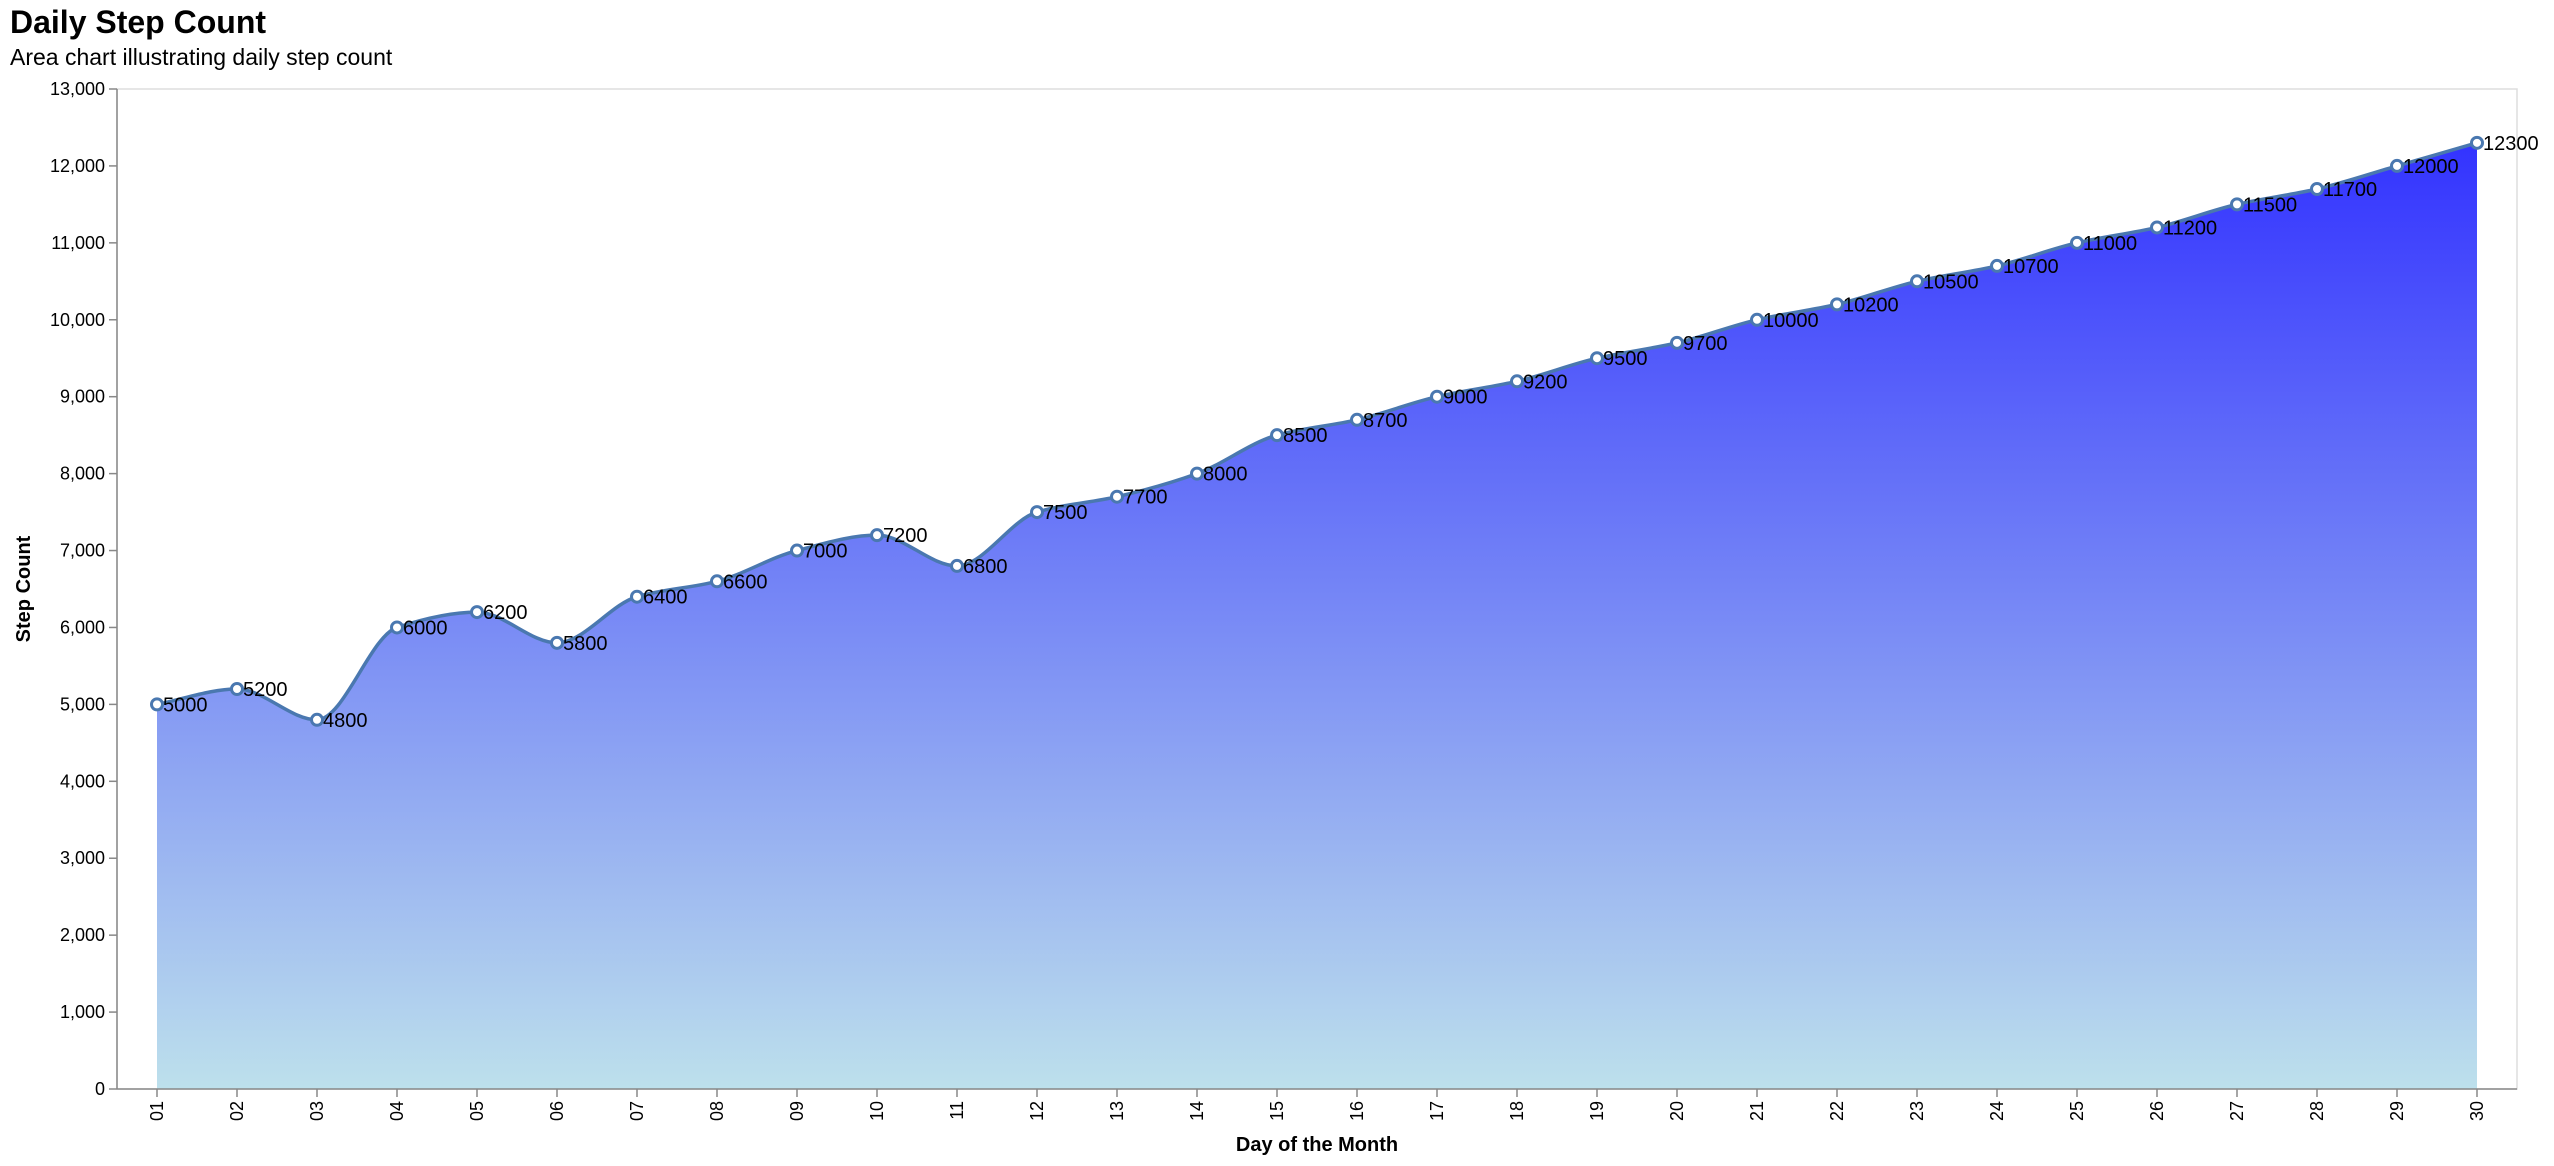 This screenshot has height=1166, width=2554. What do you see at coordinates (82, 781) in the screenshot?
I see `y-tick-label: 4,000` at bounding box center [82, 781].